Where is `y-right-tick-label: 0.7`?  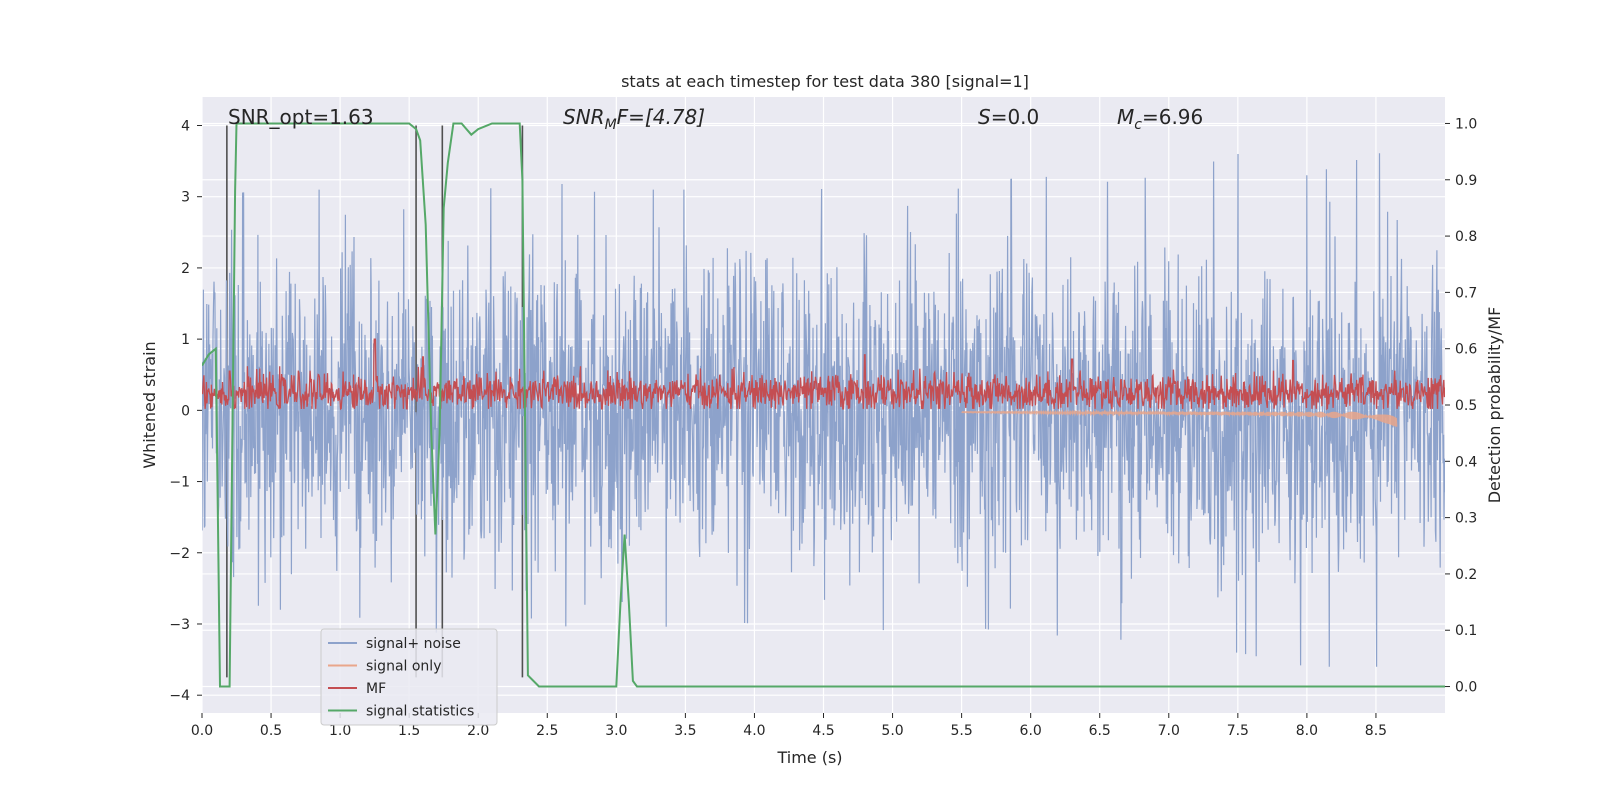
y-right-tick-label: 0.7 is located at coordinates (1466, 293).